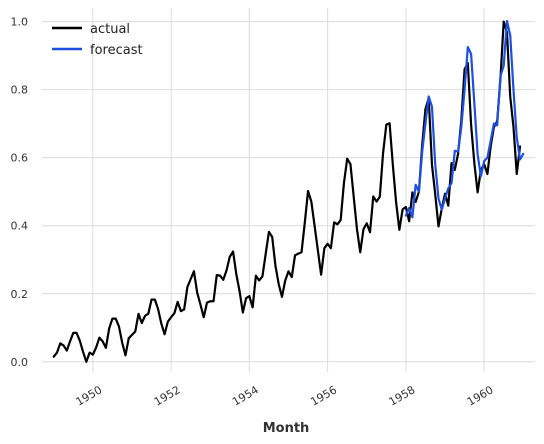  What do you see at coordinates (286, 428) in the screenshot?
I see `x-axis-label: Month` at bounding box center [286, 428].